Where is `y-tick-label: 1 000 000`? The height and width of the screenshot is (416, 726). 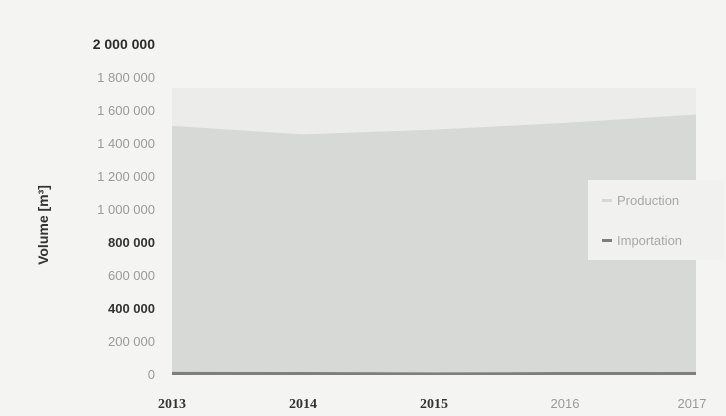 y-tick-label: 1 000 000 is located at coordinates (126, 209).